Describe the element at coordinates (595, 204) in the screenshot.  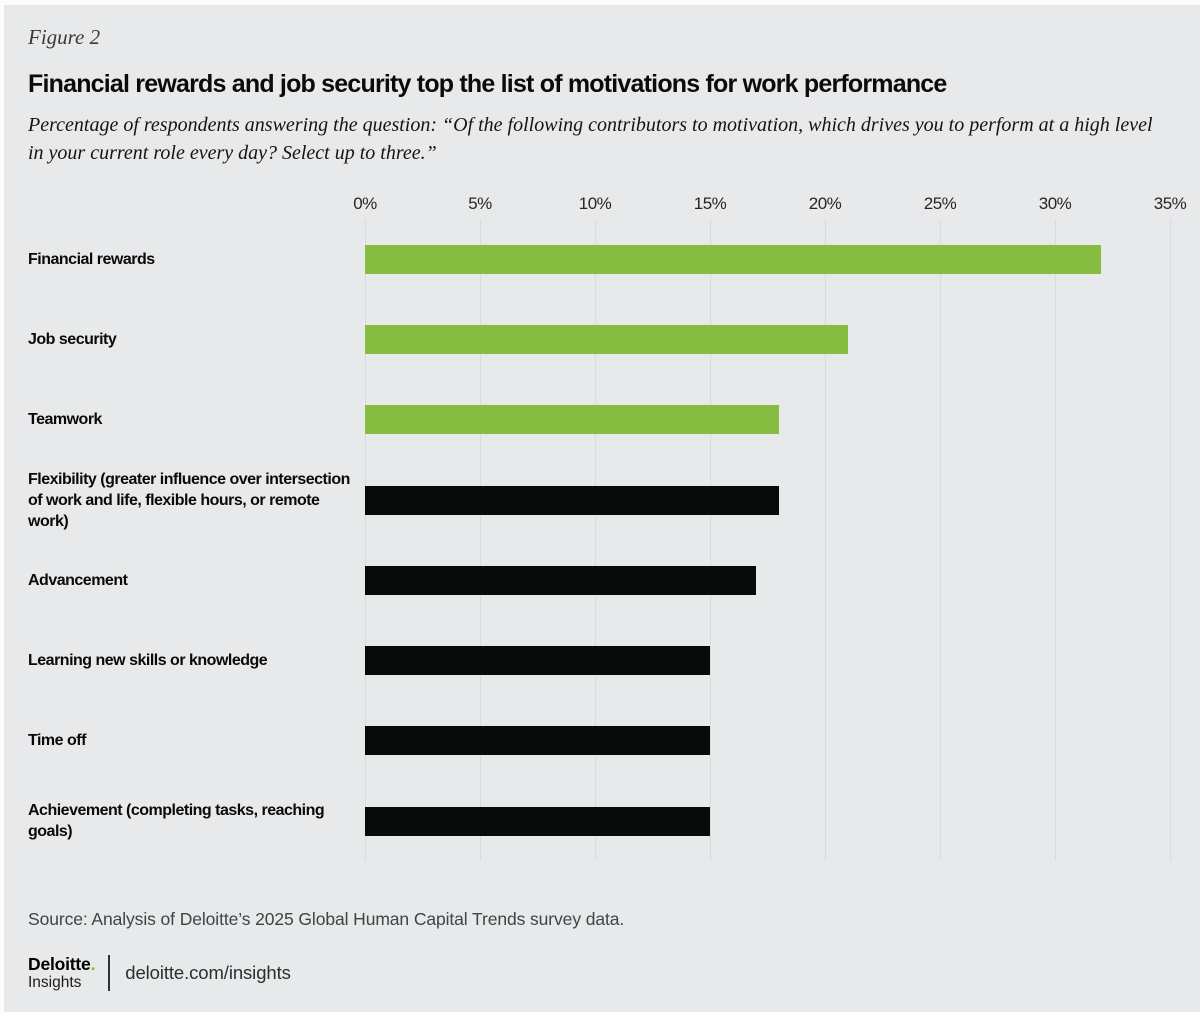
I see `x-axis-tick: 10%` at that location.